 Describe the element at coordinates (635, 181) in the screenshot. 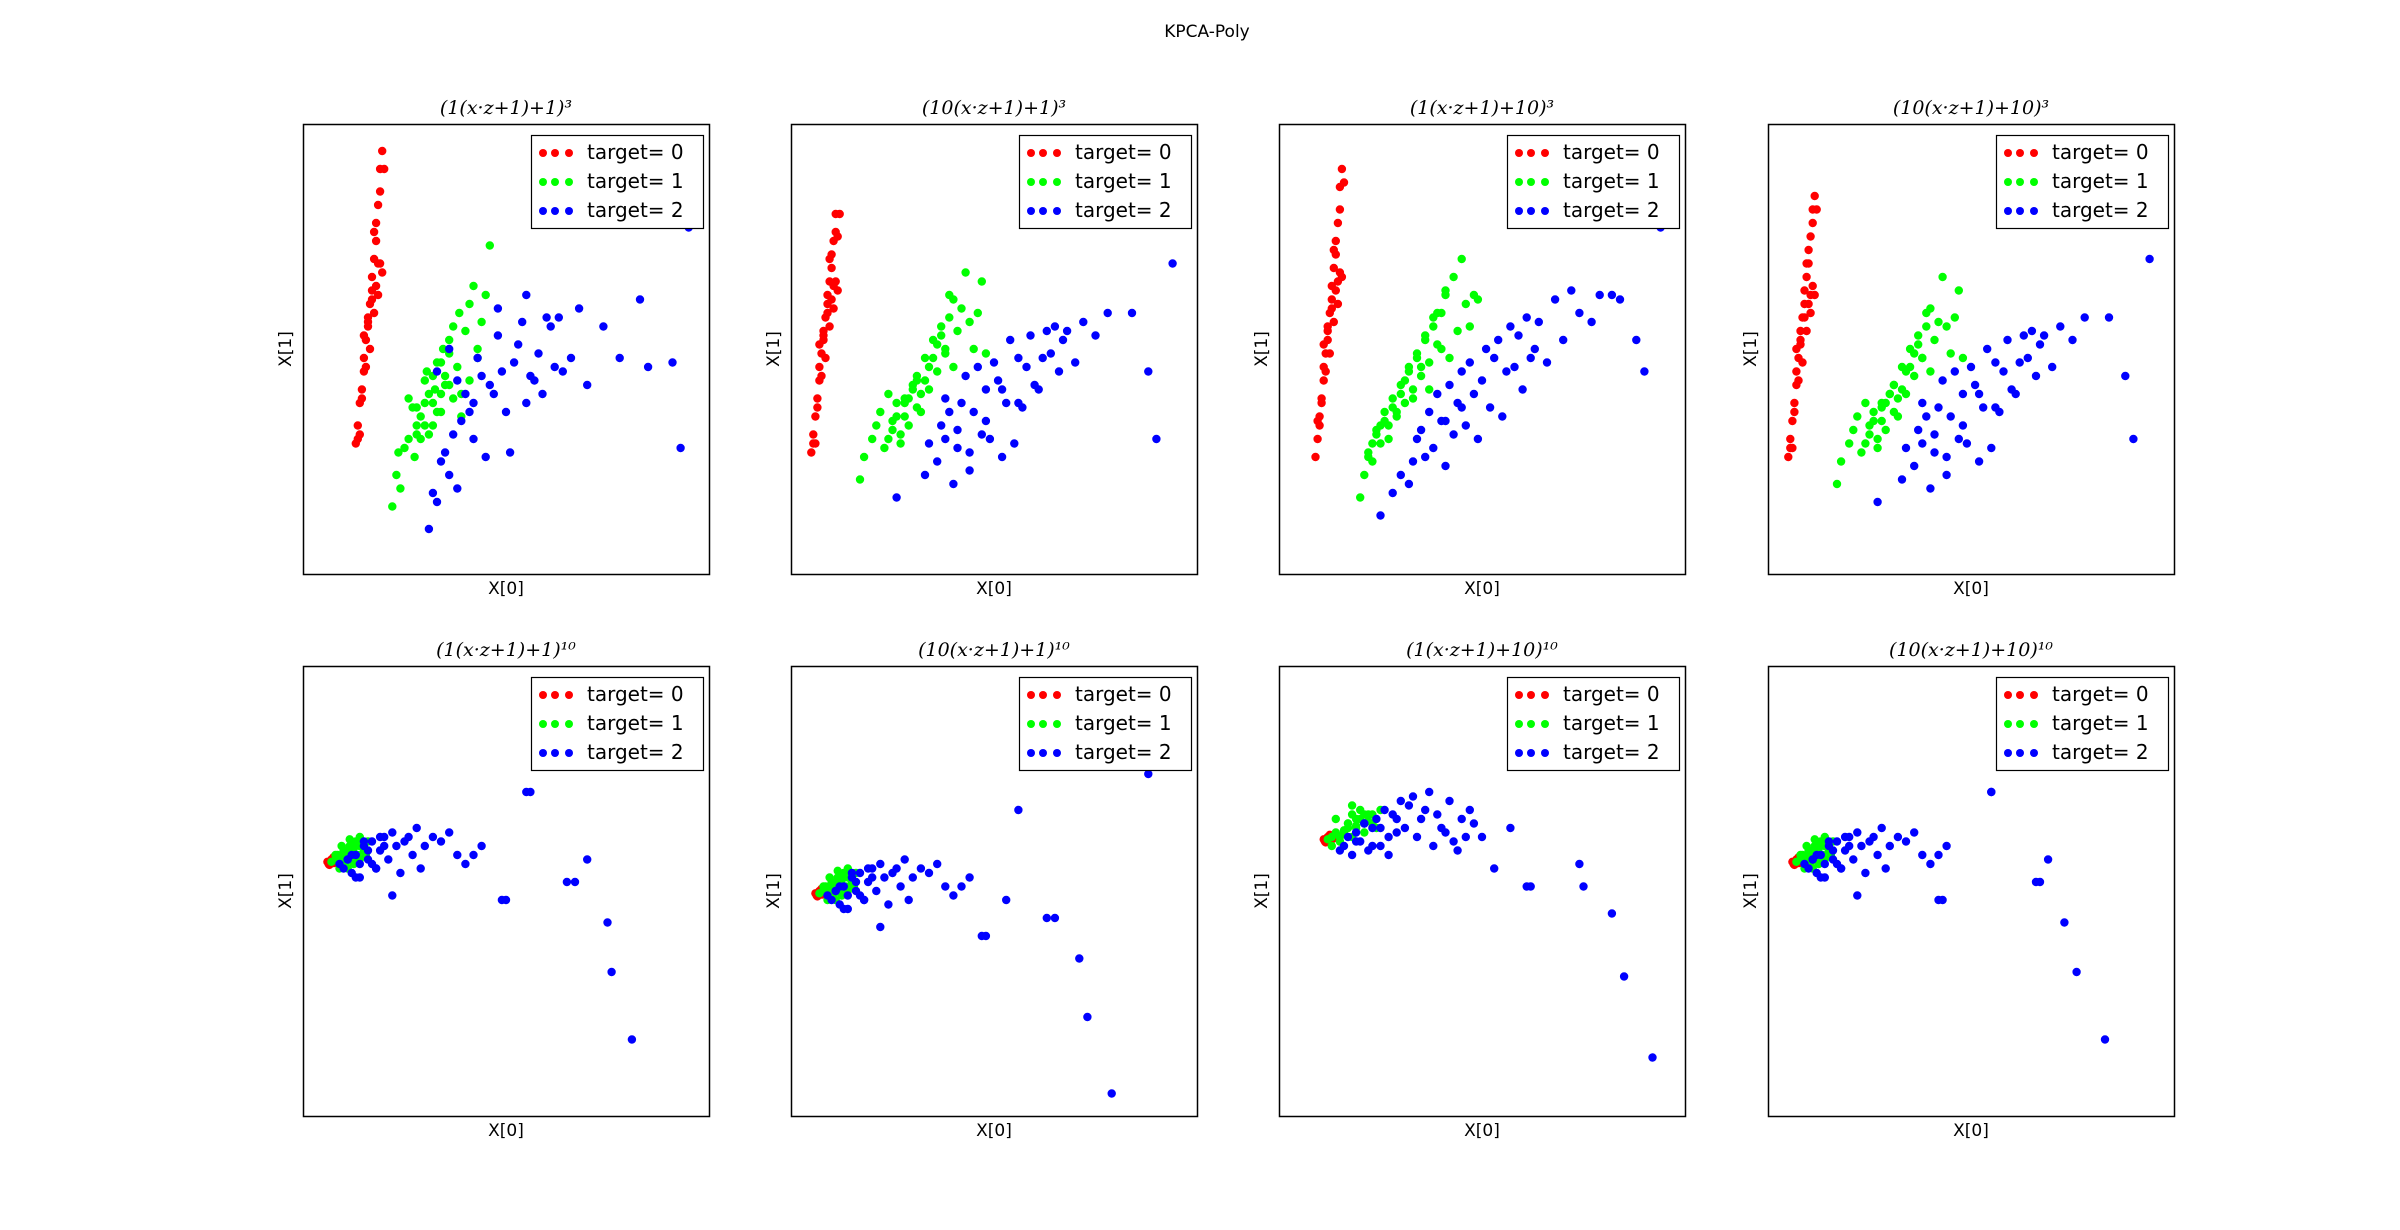

I see `legend-label: target= 1` at that location.